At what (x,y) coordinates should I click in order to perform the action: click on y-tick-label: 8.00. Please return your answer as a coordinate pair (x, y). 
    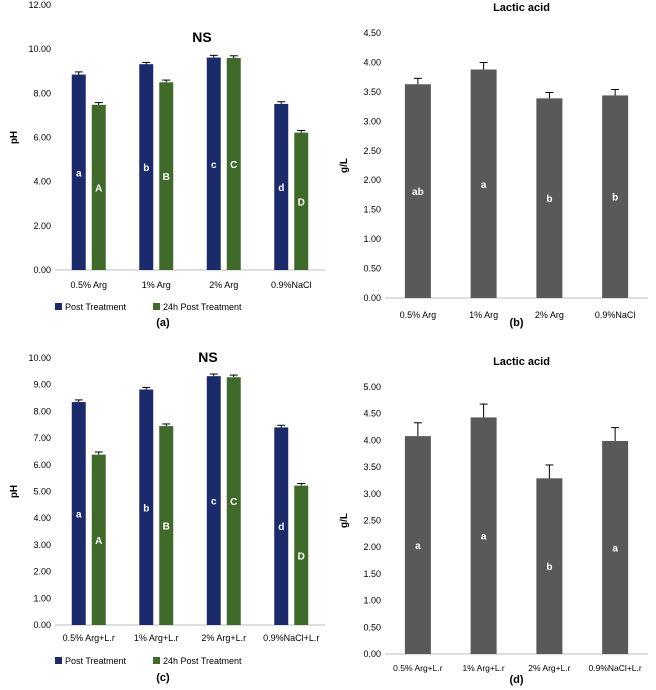
    Looking at the image, I should click on (42, 93).